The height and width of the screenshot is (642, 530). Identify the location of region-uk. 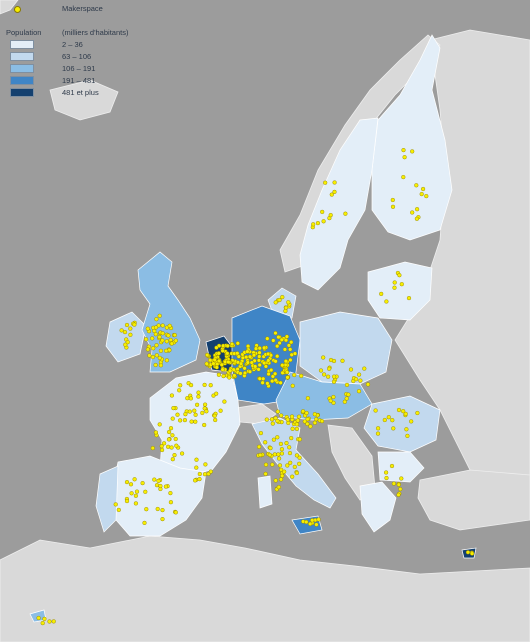
(169, 312).